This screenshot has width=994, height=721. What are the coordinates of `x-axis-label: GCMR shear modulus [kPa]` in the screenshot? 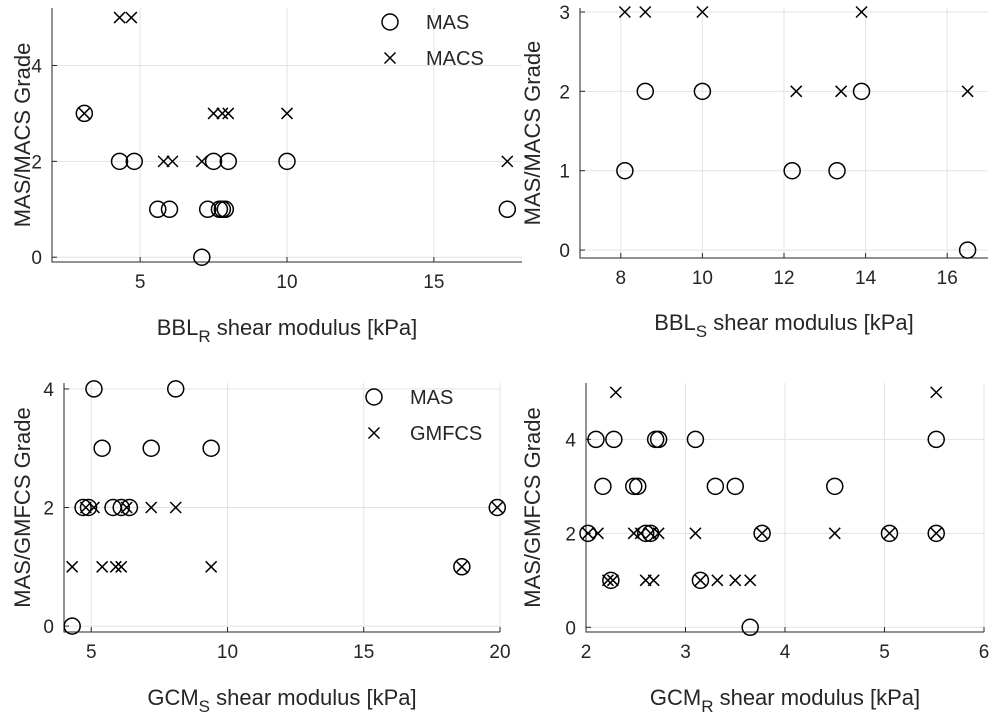 It's located at (785, 700).